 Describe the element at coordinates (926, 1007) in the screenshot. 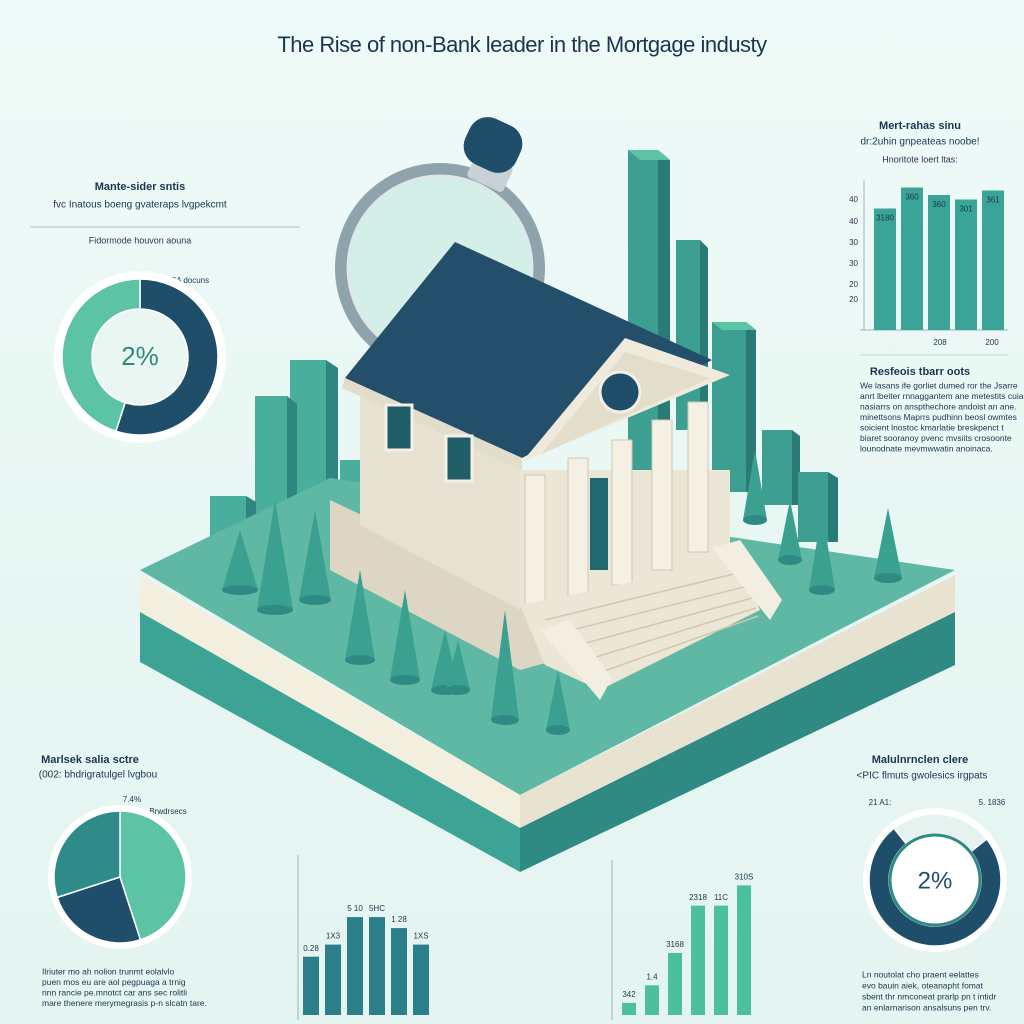

I see `paragraph-line: an enlarnarison ansalsuns pen trv.` at that location.